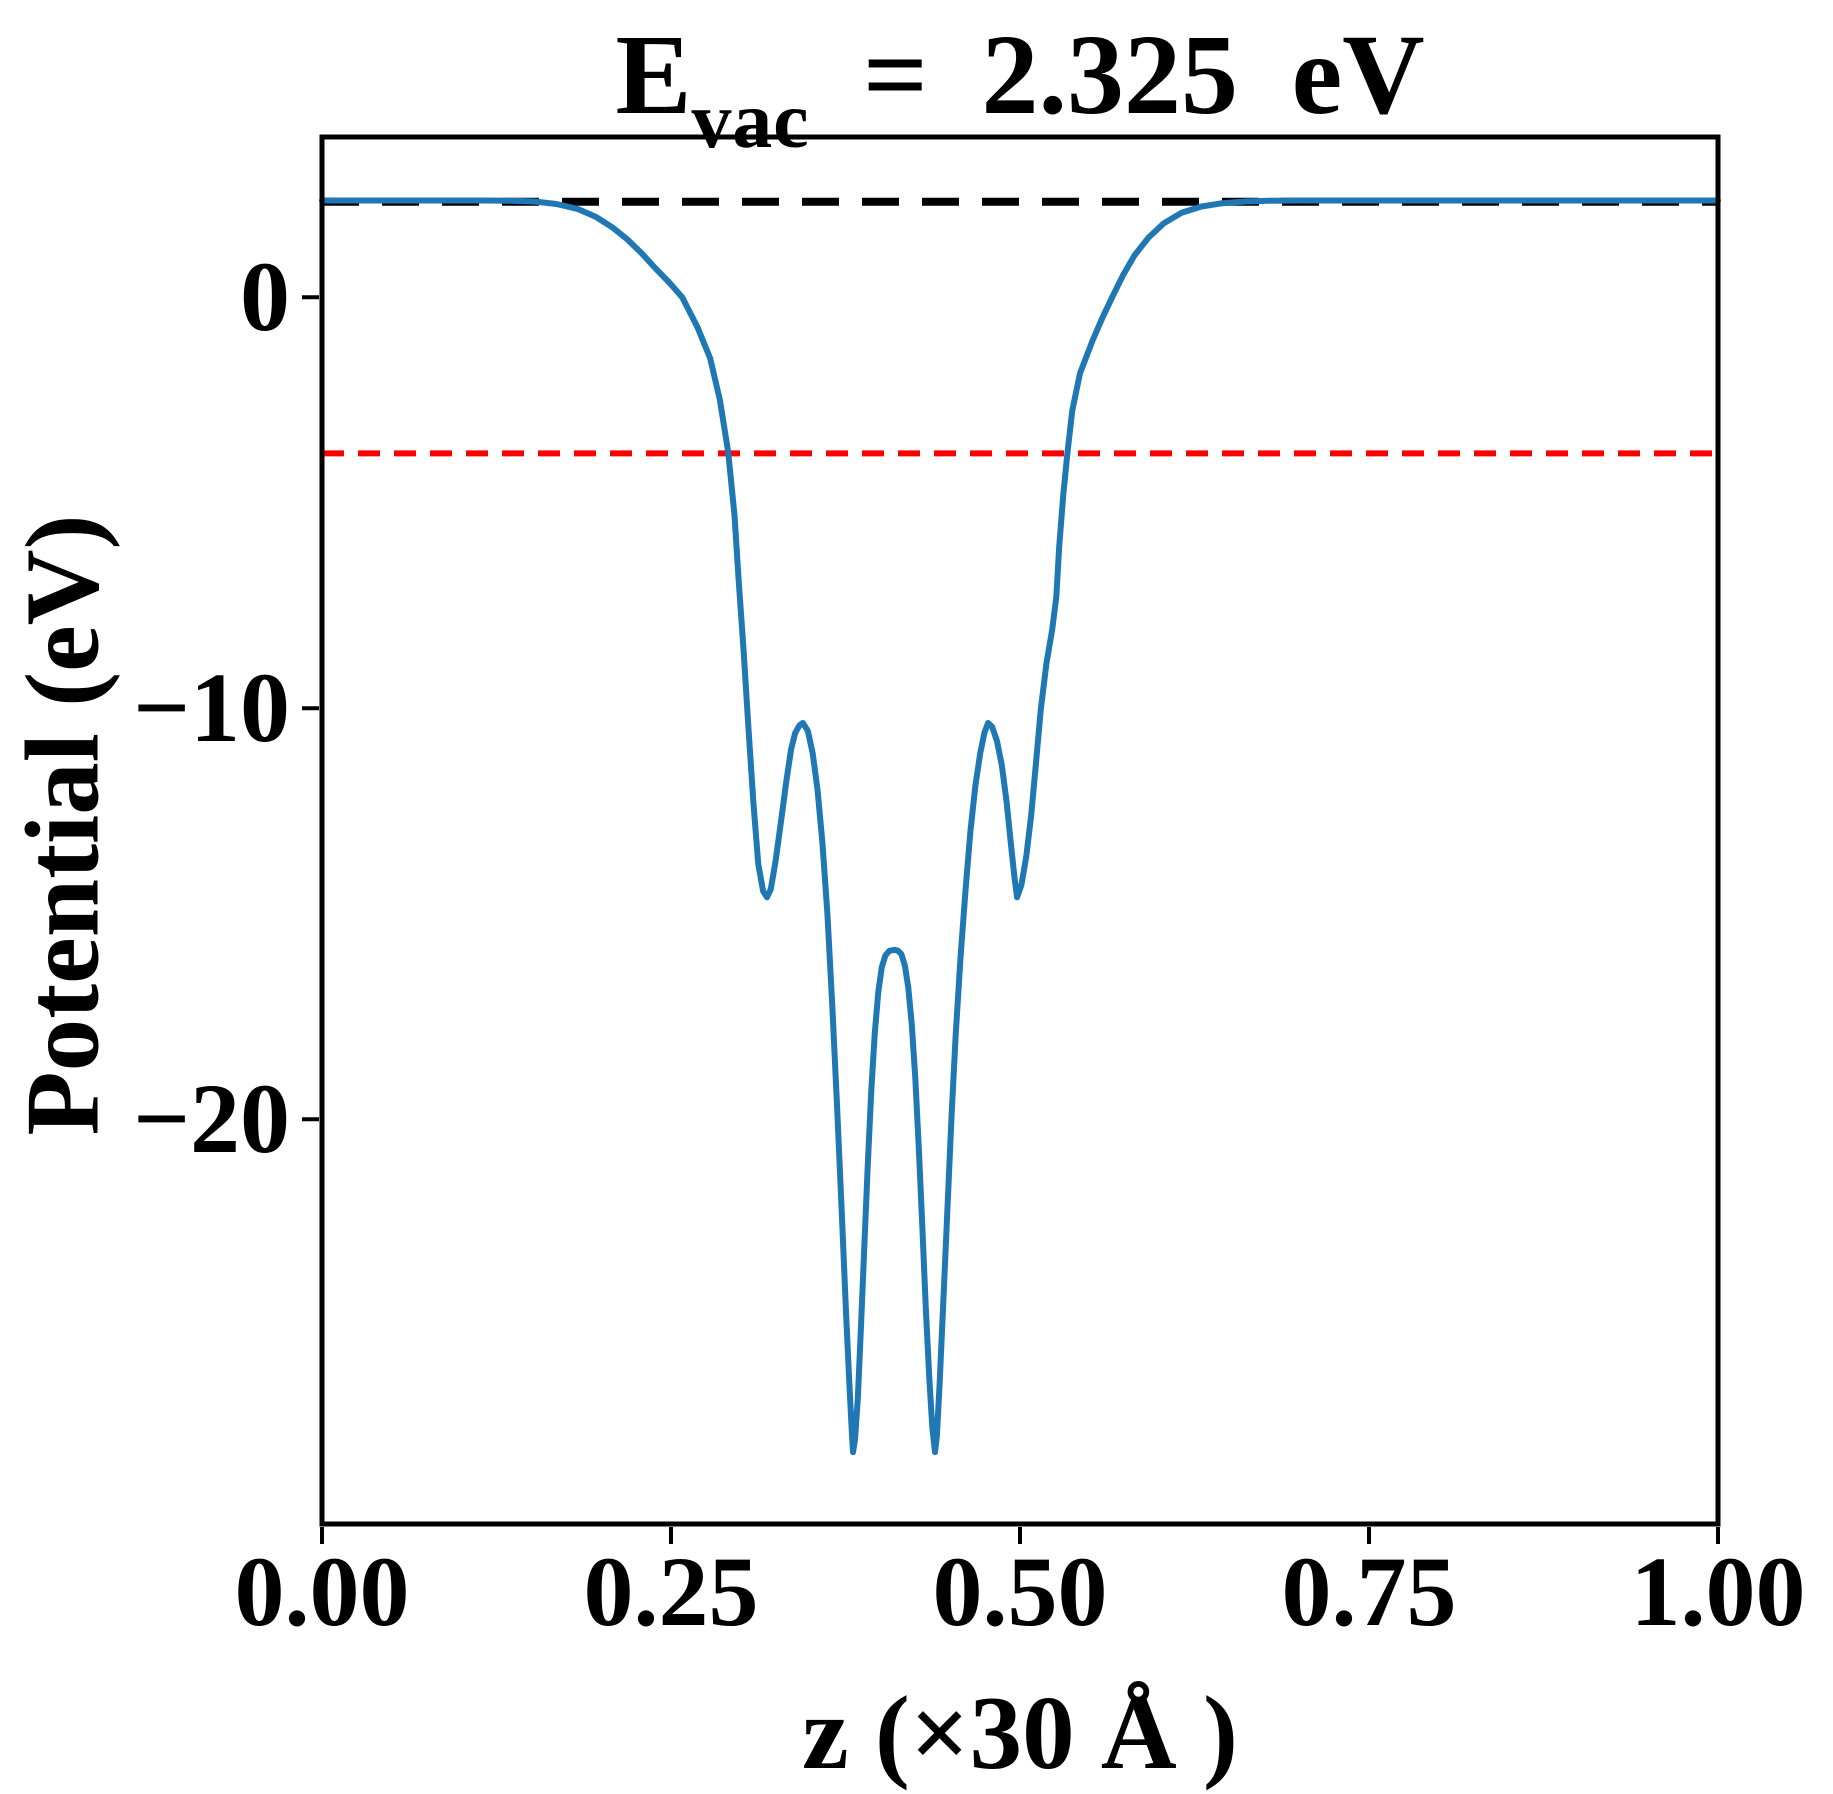 The width and height of the screenshot is (1833, 1794). I want to click on x-tick-label: 0.75, so click(1369, 1591).